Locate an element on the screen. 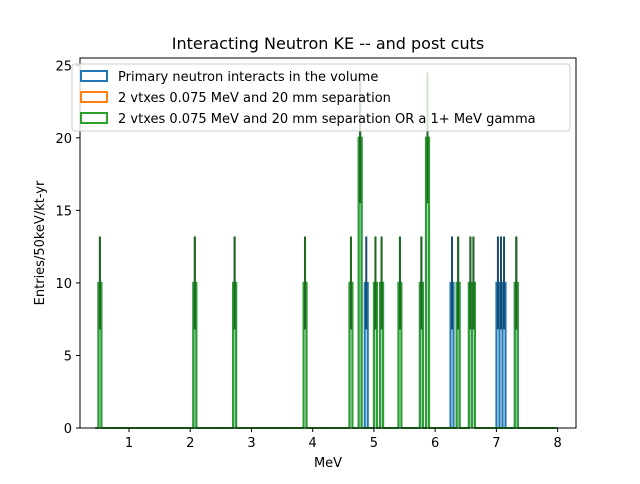 This screenshot has height=484, width=640. chart-title: Interacting Neutron KE -- and post cuts is located at coordinates (328, 43).